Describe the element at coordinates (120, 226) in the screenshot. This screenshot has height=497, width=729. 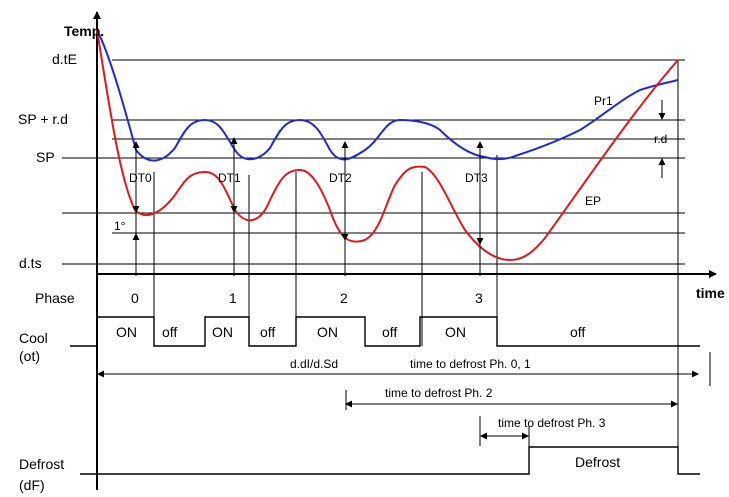
I see `one-degree-label: 1°` at that location.